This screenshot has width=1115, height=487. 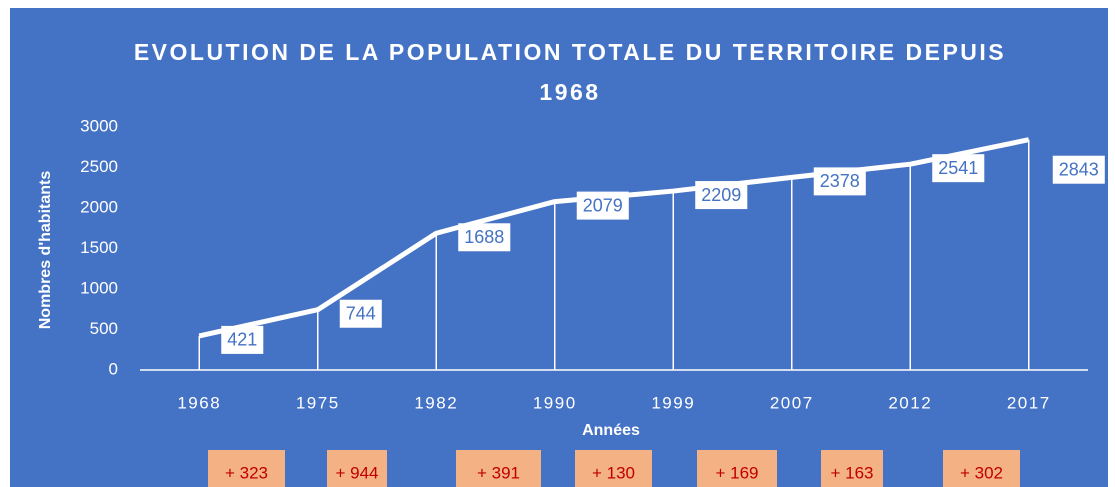 I want to click on increment-label: + 163, so click(x=851, y=472).